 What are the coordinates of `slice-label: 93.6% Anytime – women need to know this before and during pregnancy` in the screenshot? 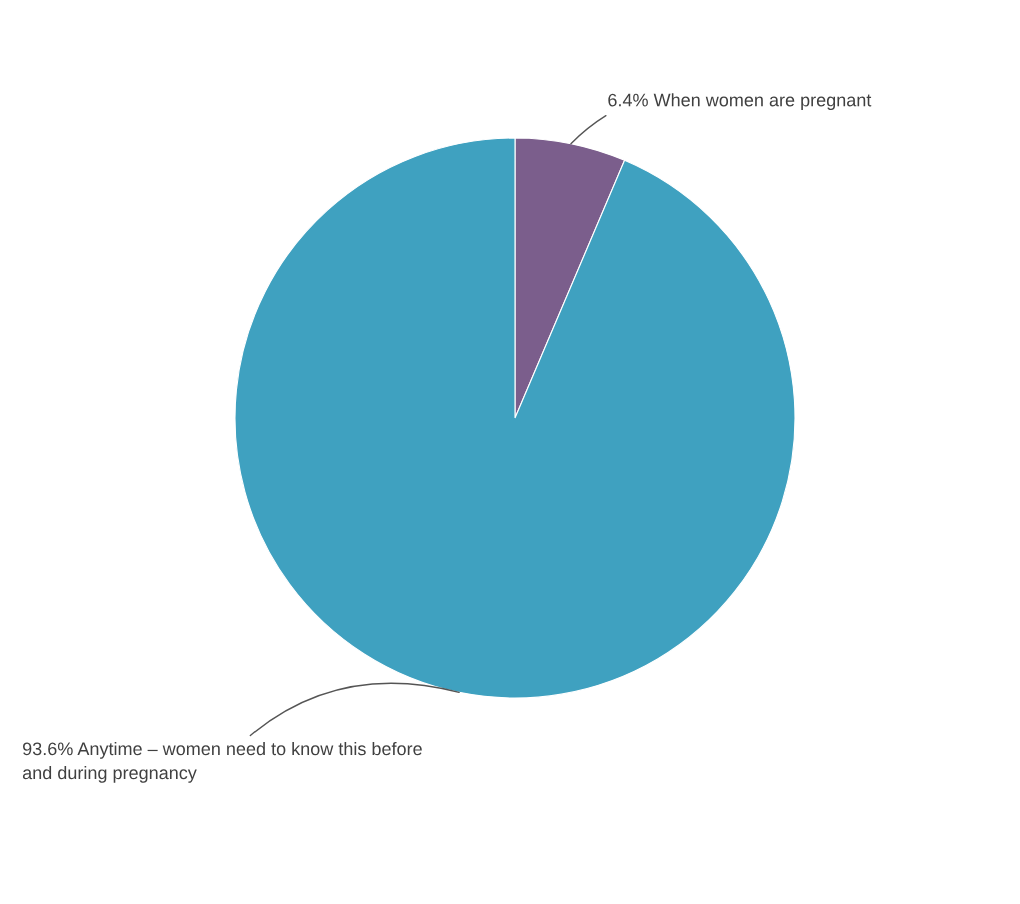 It's located at (222, 762).